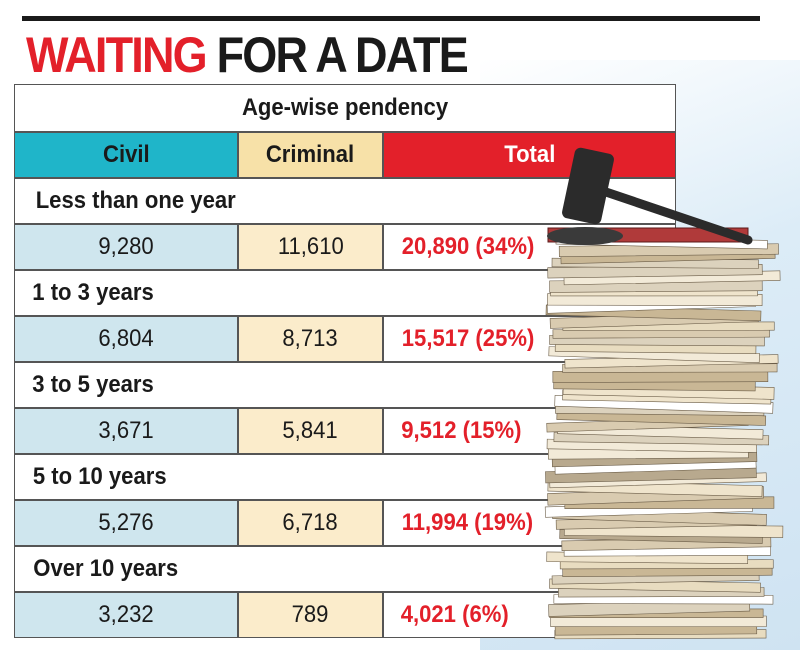 Image resolution: width=800 pixels, height=650 pixels. I want to click on value-cell: 3,232, so click(126, 615).